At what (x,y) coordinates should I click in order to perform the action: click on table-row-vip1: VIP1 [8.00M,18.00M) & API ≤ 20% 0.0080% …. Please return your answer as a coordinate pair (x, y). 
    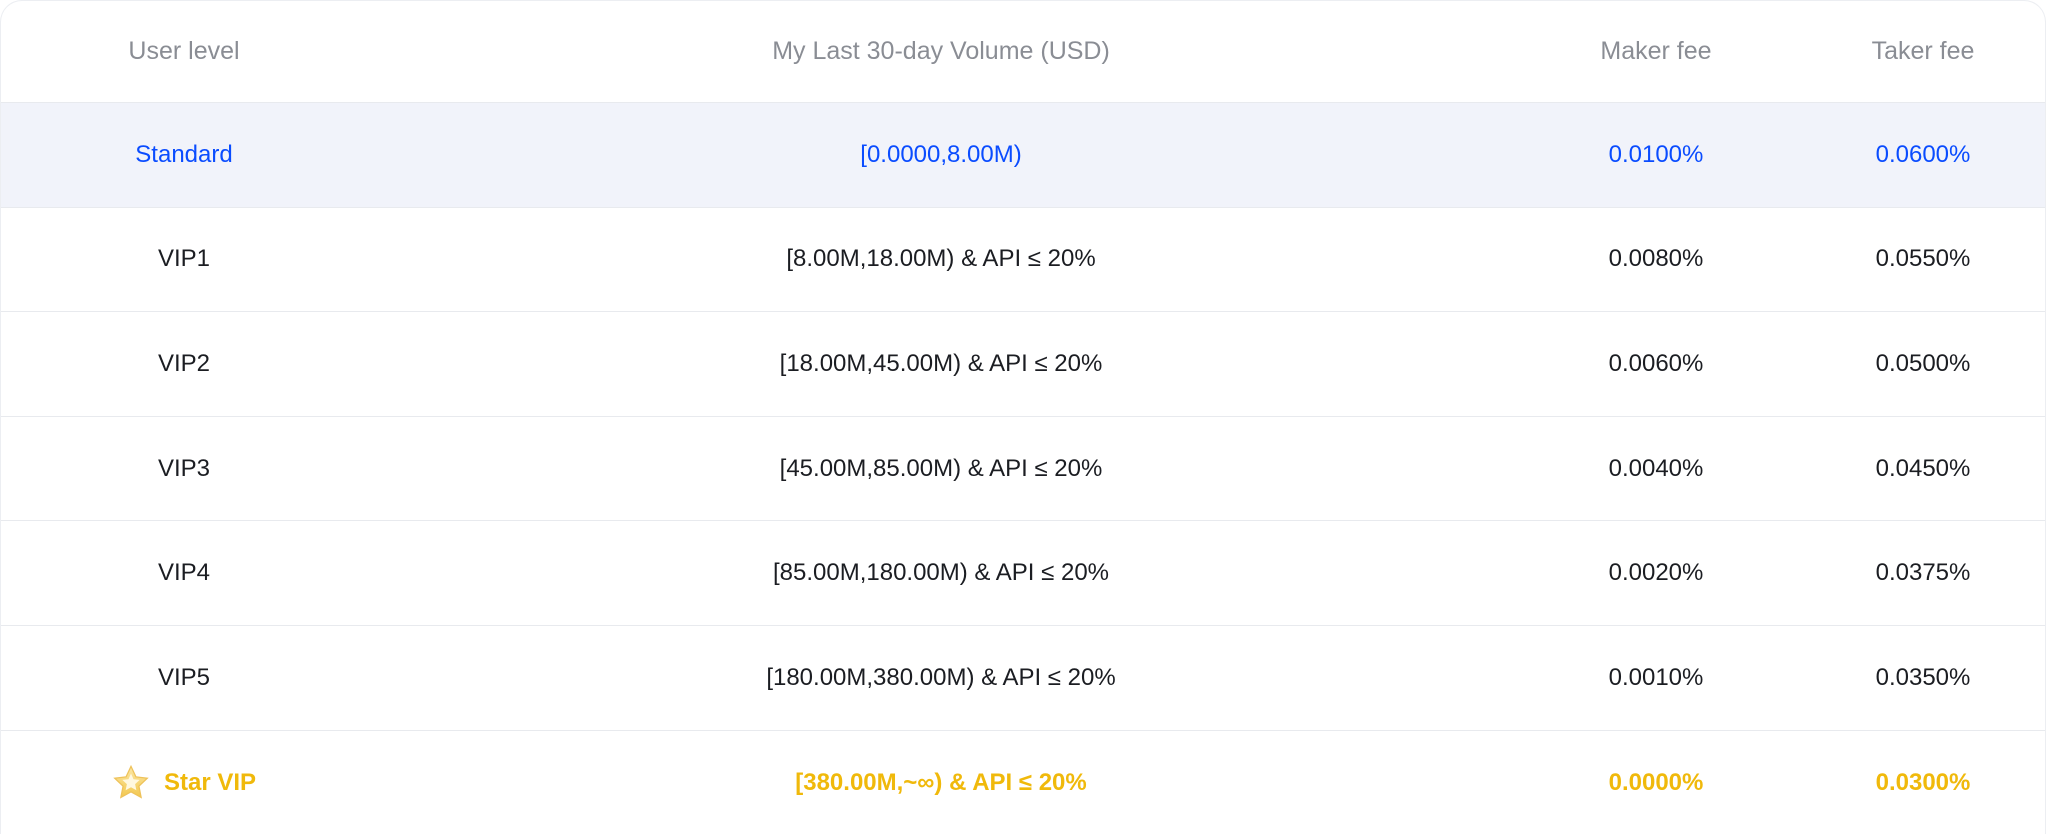
    Looking at the image, I should click on (1023, 260).